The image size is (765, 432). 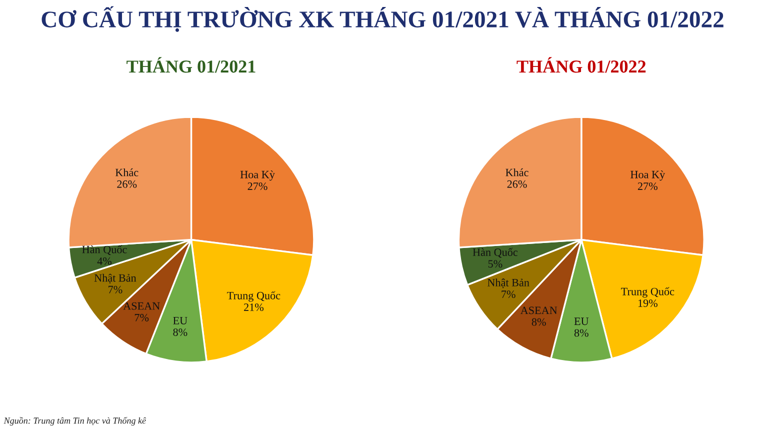 What do you see at coordinates (254, 308) in the screenshot?
I see `data-label: 21%` at bounding box center [254, 308].